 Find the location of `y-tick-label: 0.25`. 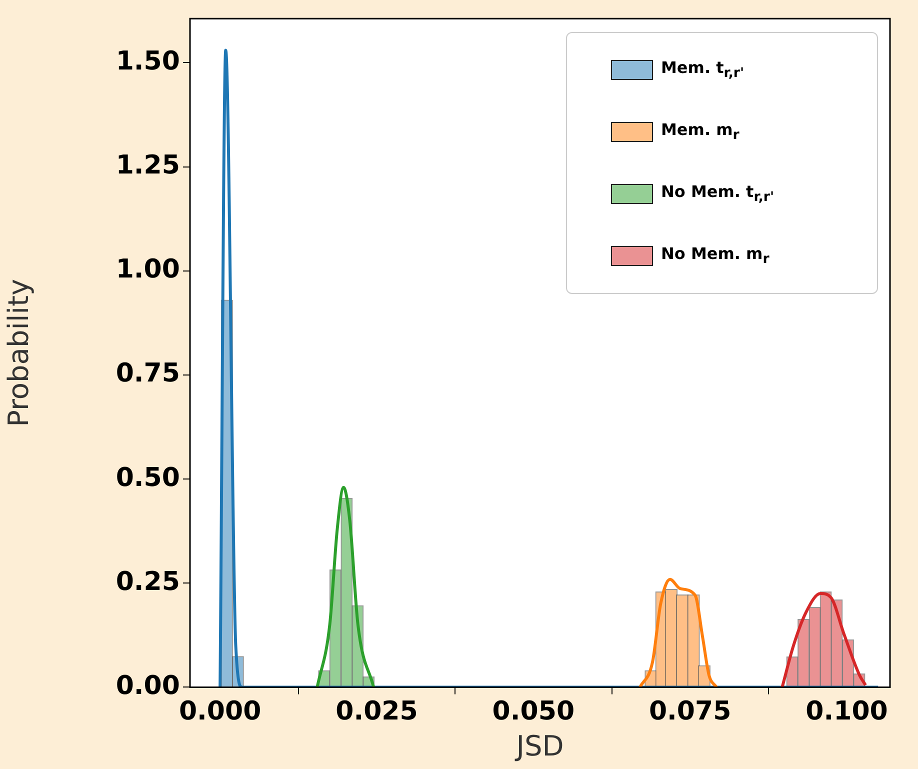

y-tick-label: 0.25 is located at coordinates (148, 581).